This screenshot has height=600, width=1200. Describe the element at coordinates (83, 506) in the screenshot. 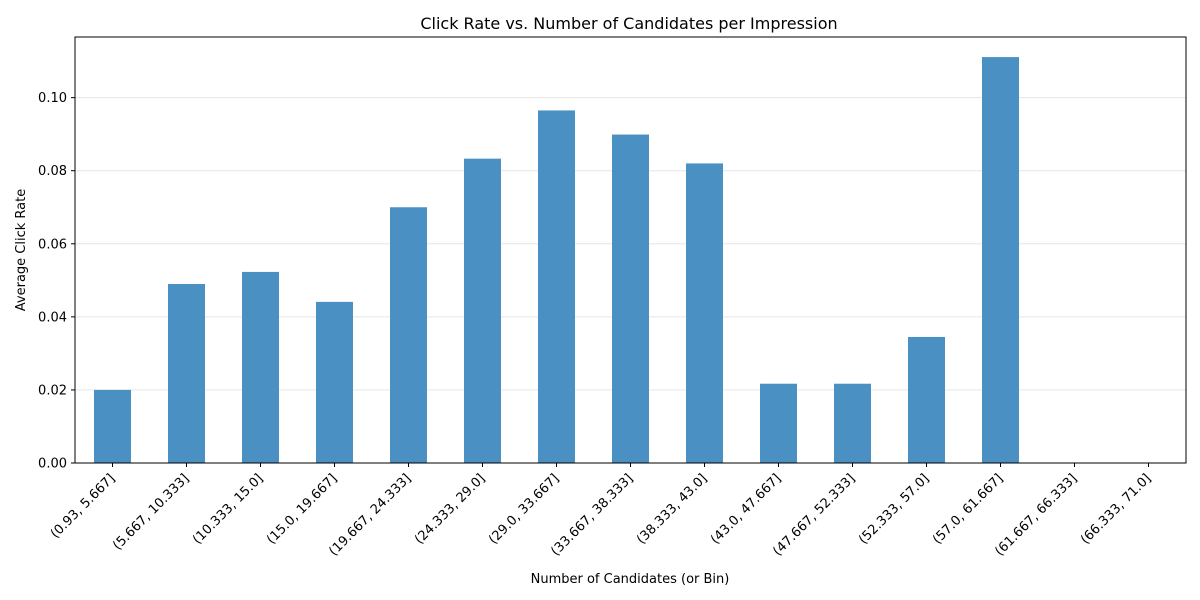

I see `x-tick-label: (0.93, 5.667]` at that location.